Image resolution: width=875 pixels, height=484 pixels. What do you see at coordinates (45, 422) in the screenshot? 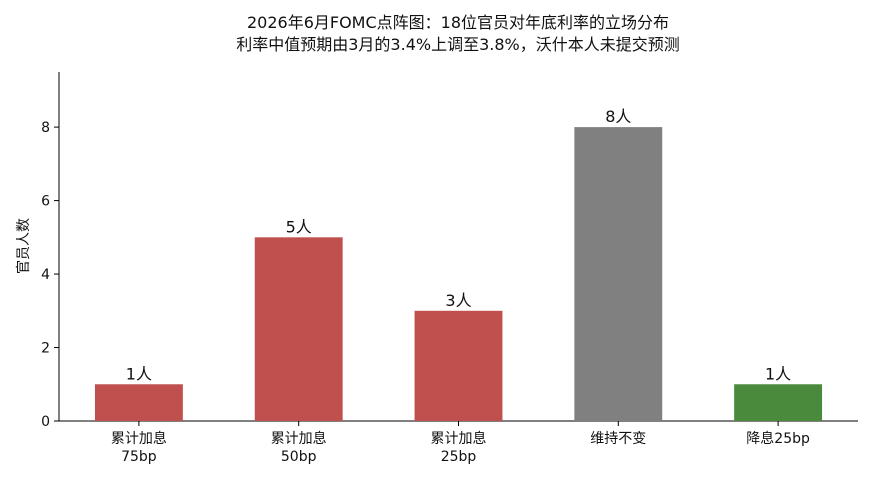
I see `y-tick-label: 0` at bounding box center [45, 422].